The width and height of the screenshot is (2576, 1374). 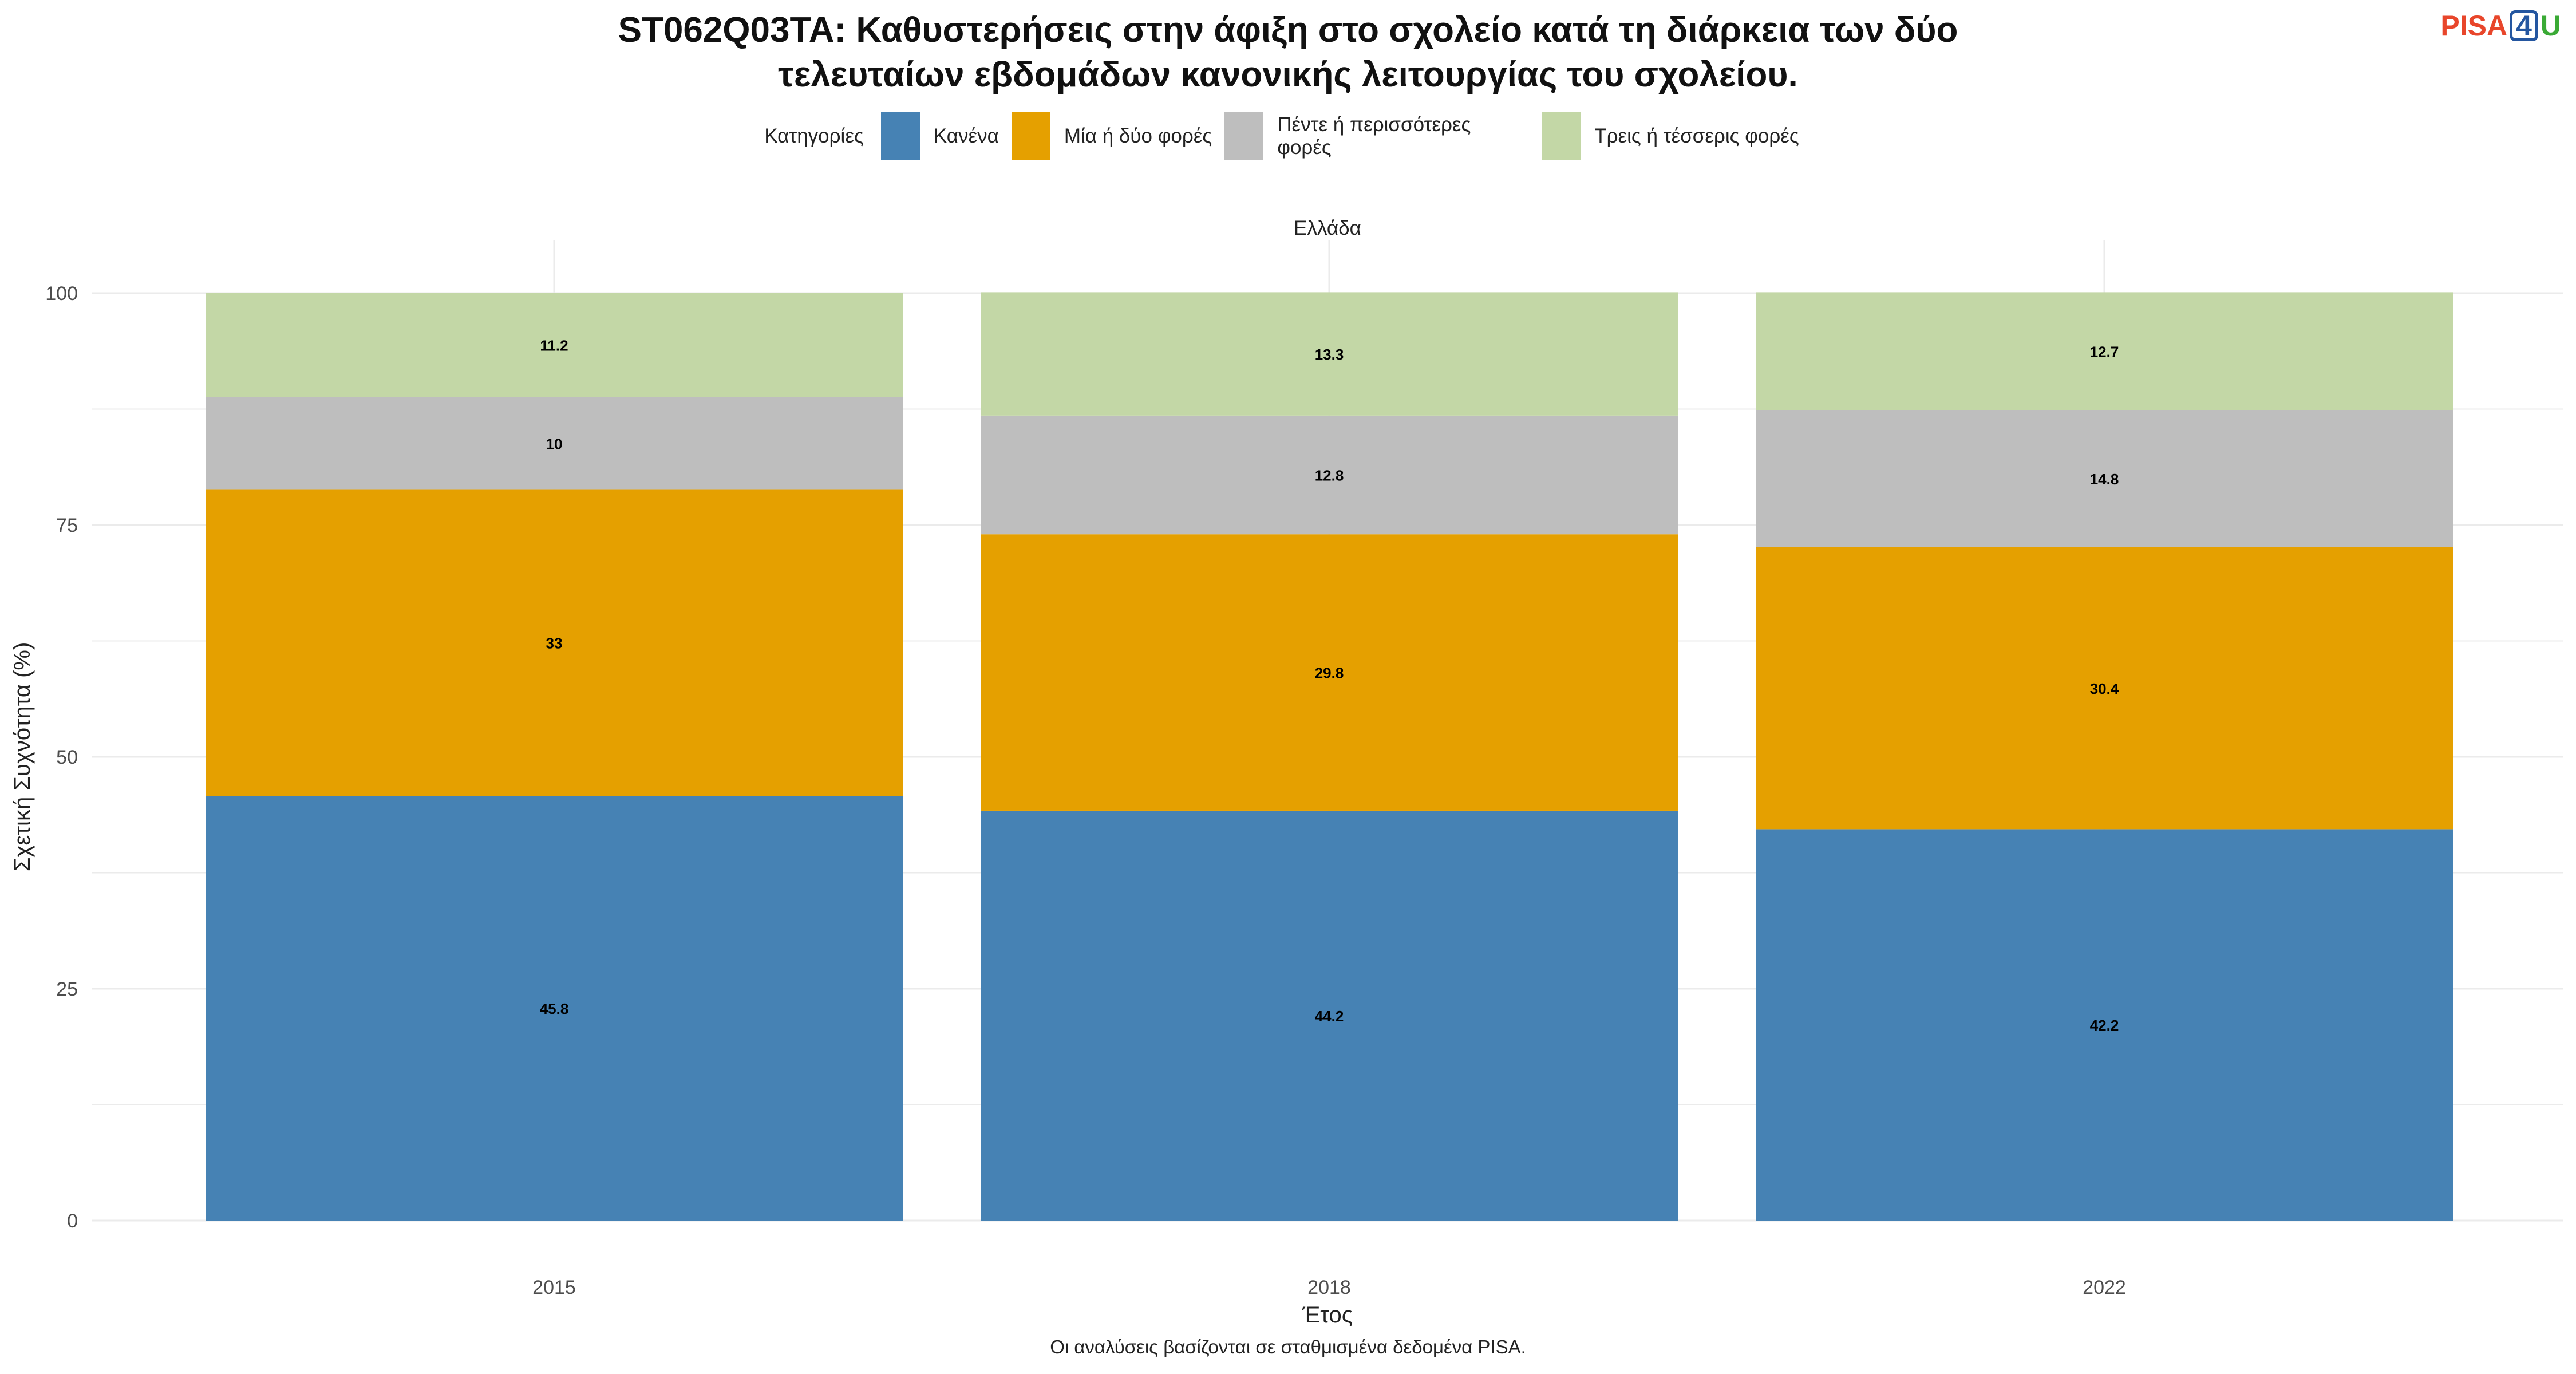 What do you see at coordinates (1244, 136) in the screenshot?
I see `legend-swatch-five-or-more` at bounding box center [1244, 136].